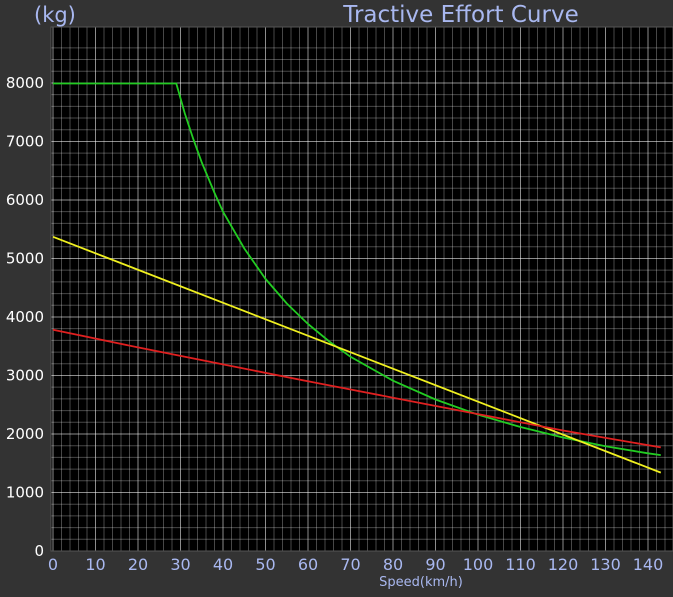 The width and height of the screenshot is (673, 597). I want to click on y-tick-label: 1000, so click(25, 492).